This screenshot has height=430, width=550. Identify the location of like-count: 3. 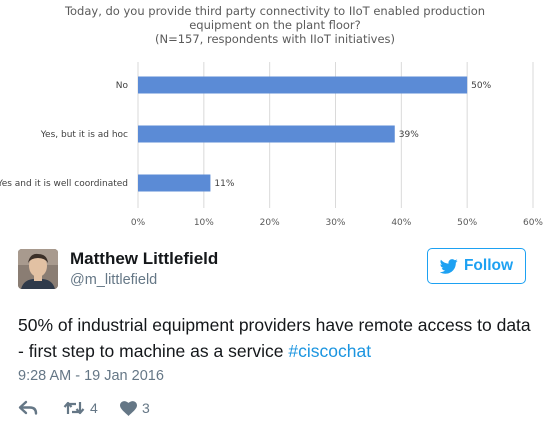
(146, 408).